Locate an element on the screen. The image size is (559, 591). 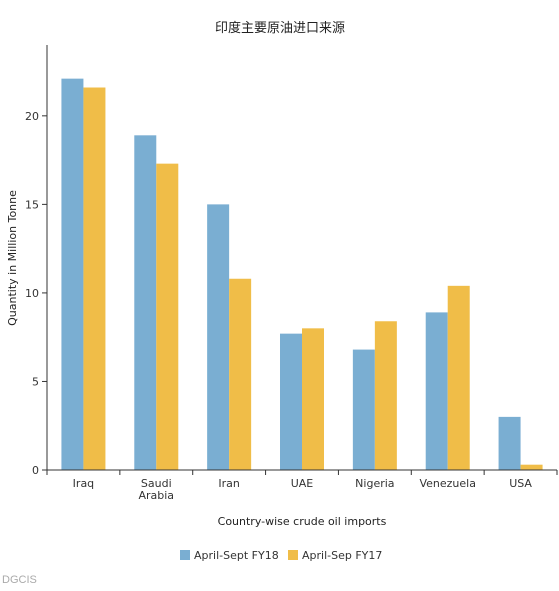
x-tick-label: Iran is located at coordinates (229, 483).